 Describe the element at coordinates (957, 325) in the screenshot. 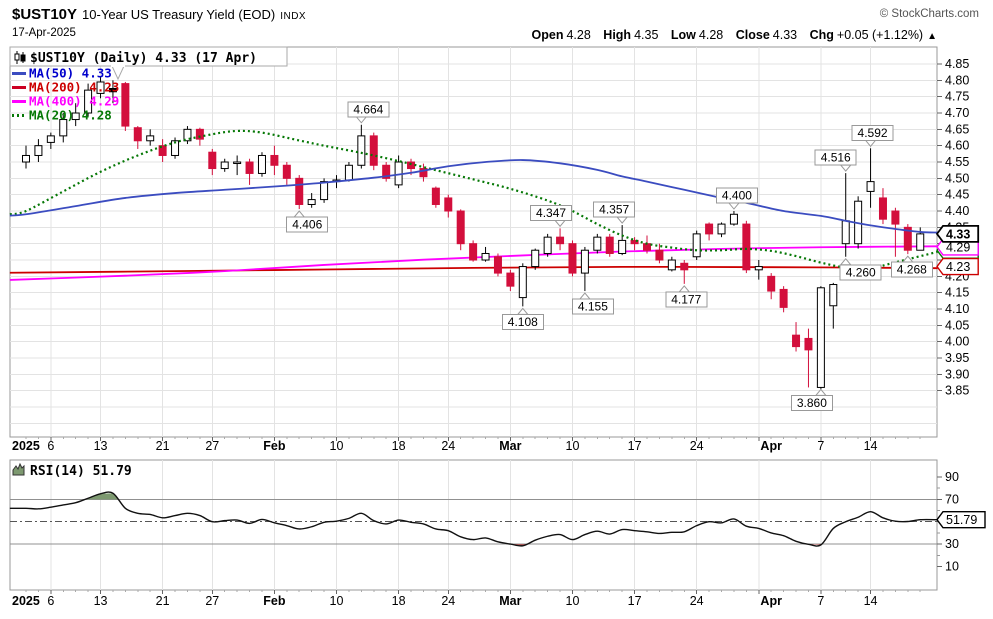

I see `svg-text: 4.05` at that location.